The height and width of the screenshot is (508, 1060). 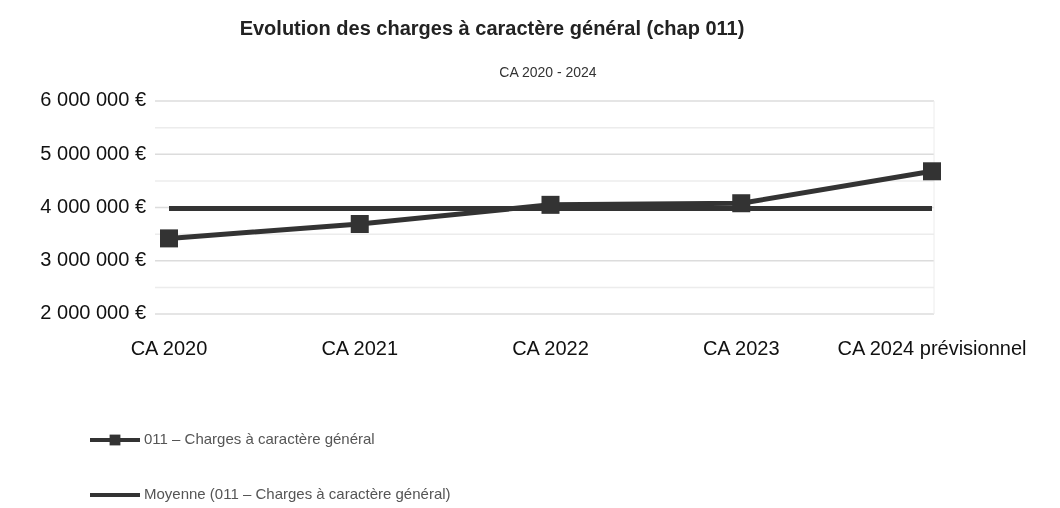 I want to click on chart-subtitle: CA 2020 - 2024, so click(x=548, y=71).